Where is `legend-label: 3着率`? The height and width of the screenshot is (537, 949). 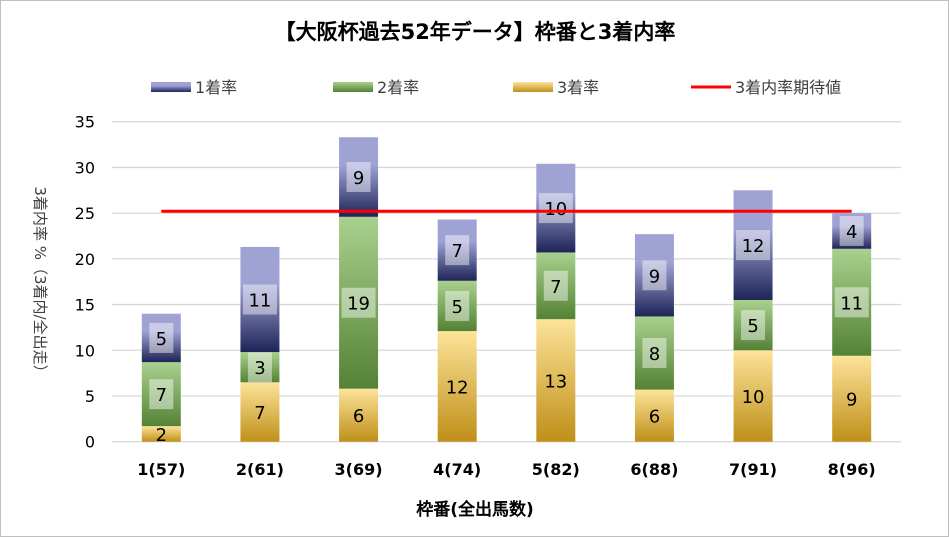 legend-label: 3着率 is located at coordinates (578, 87).